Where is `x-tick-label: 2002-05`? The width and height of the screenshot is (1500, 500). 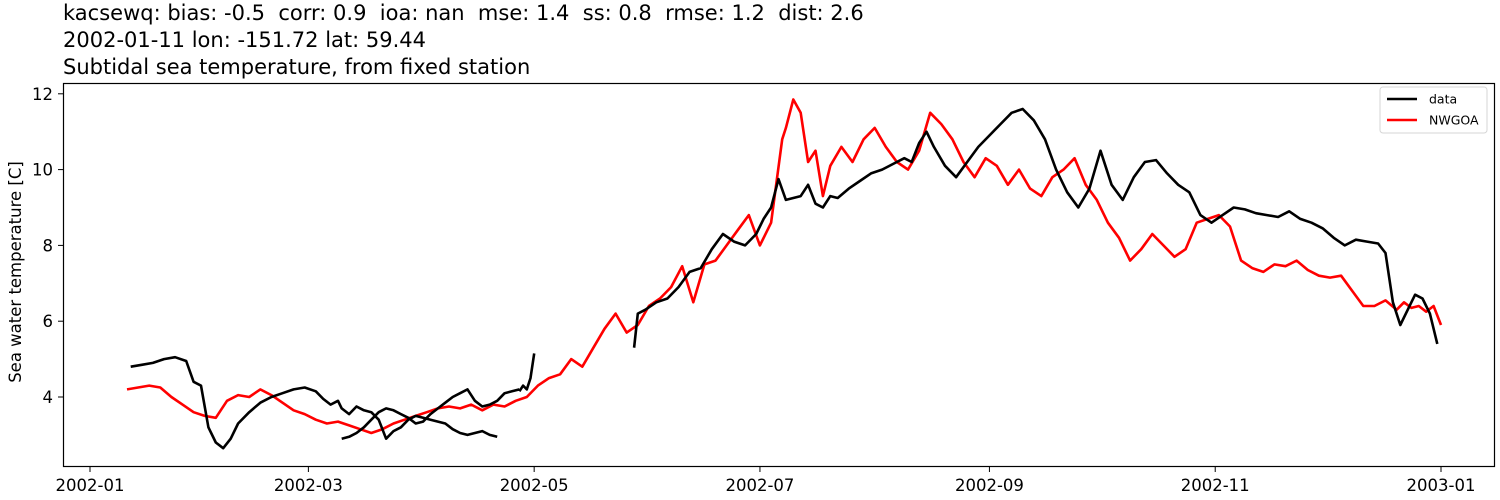 x-tick-label: 2002-05 is located at coordinates (534, 485).